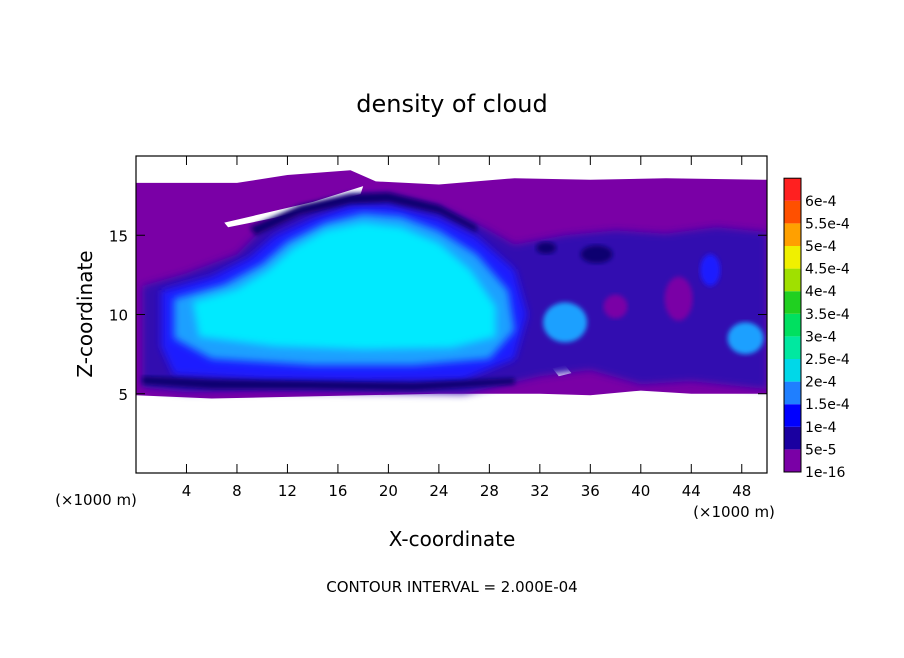 The height and width of the screenshot is (658, 904). I want to click on x-tick-label: 24, so click(438, 491).